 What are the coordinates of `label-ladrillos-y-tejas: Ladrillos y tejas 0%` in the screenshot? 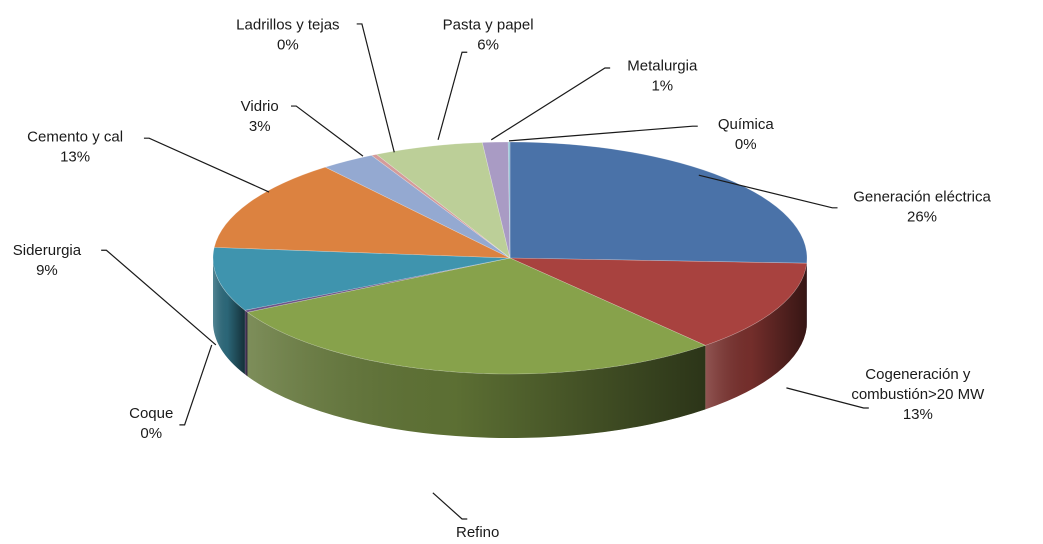 It's located at (287, 34).